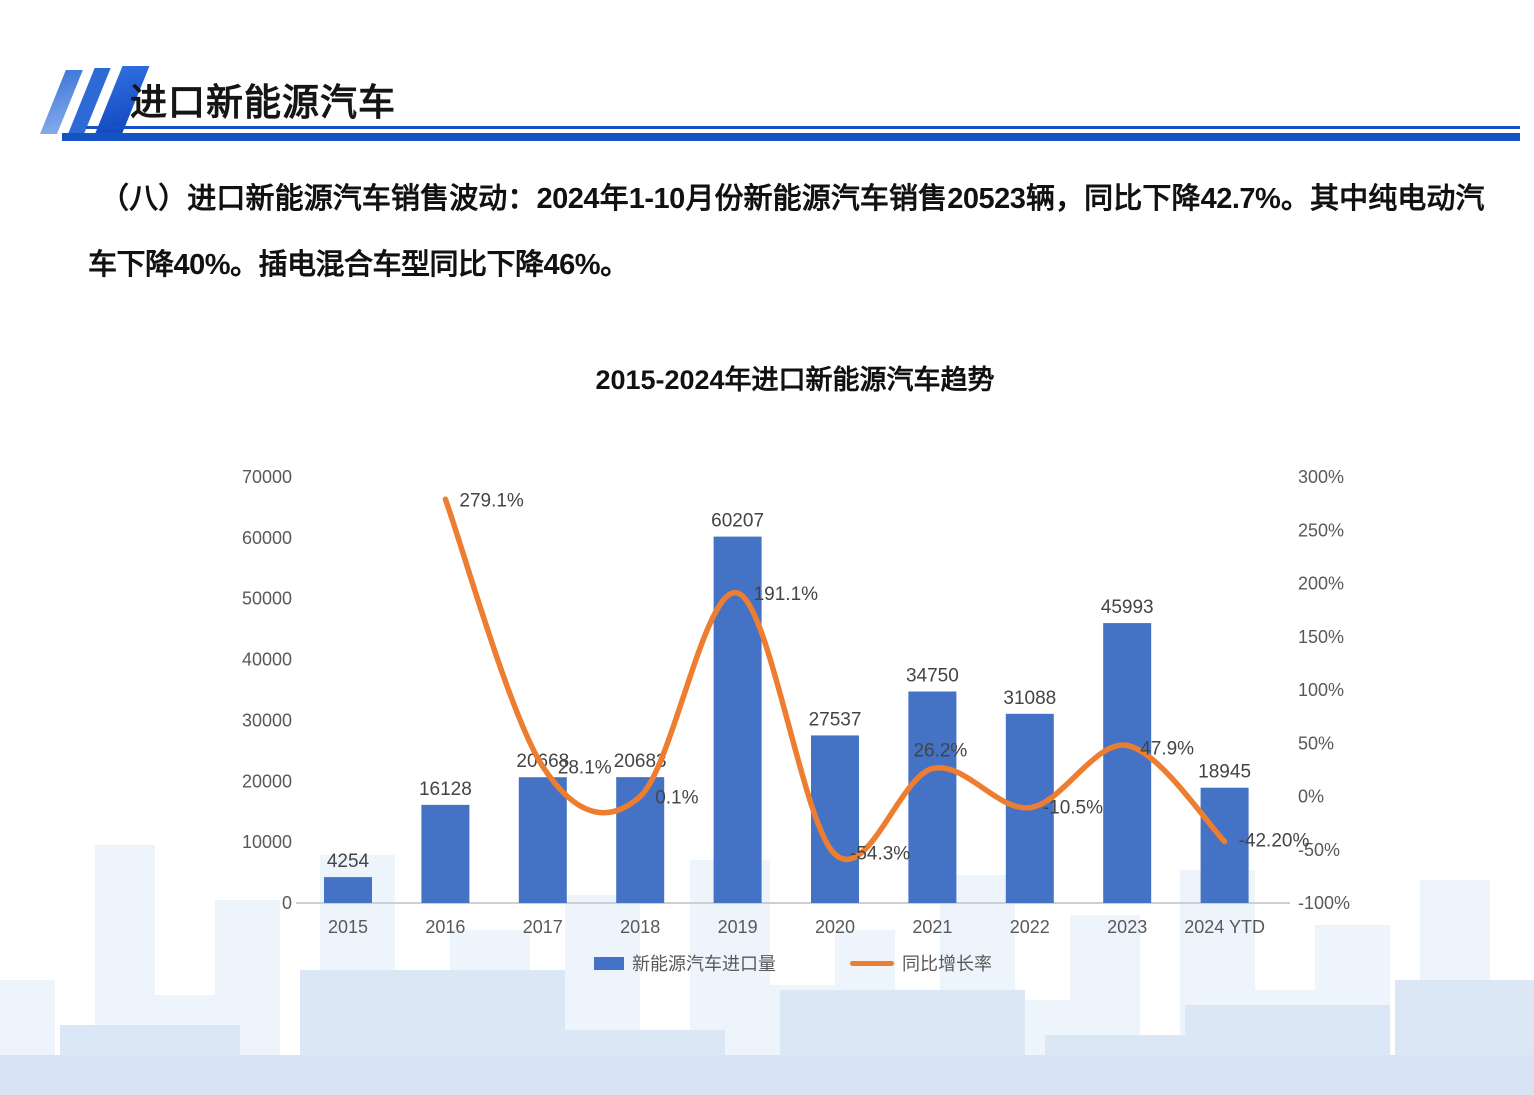 The image size is (1534, 1095). I want to click on bar-value-label: 16128, so click(445, 789).